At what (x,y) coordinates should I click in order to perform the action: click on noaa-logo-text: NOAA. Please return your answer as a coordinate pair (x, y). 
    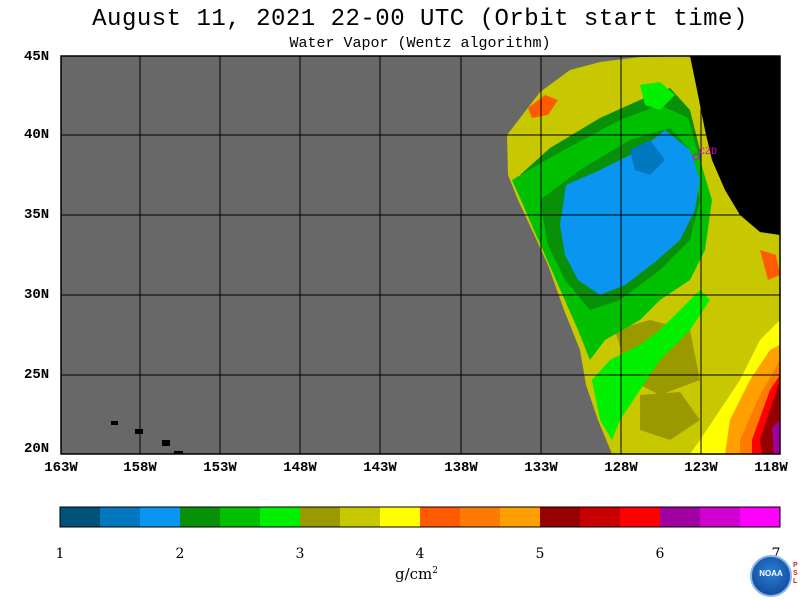
    Looking at the image, I should click on (771, 573).